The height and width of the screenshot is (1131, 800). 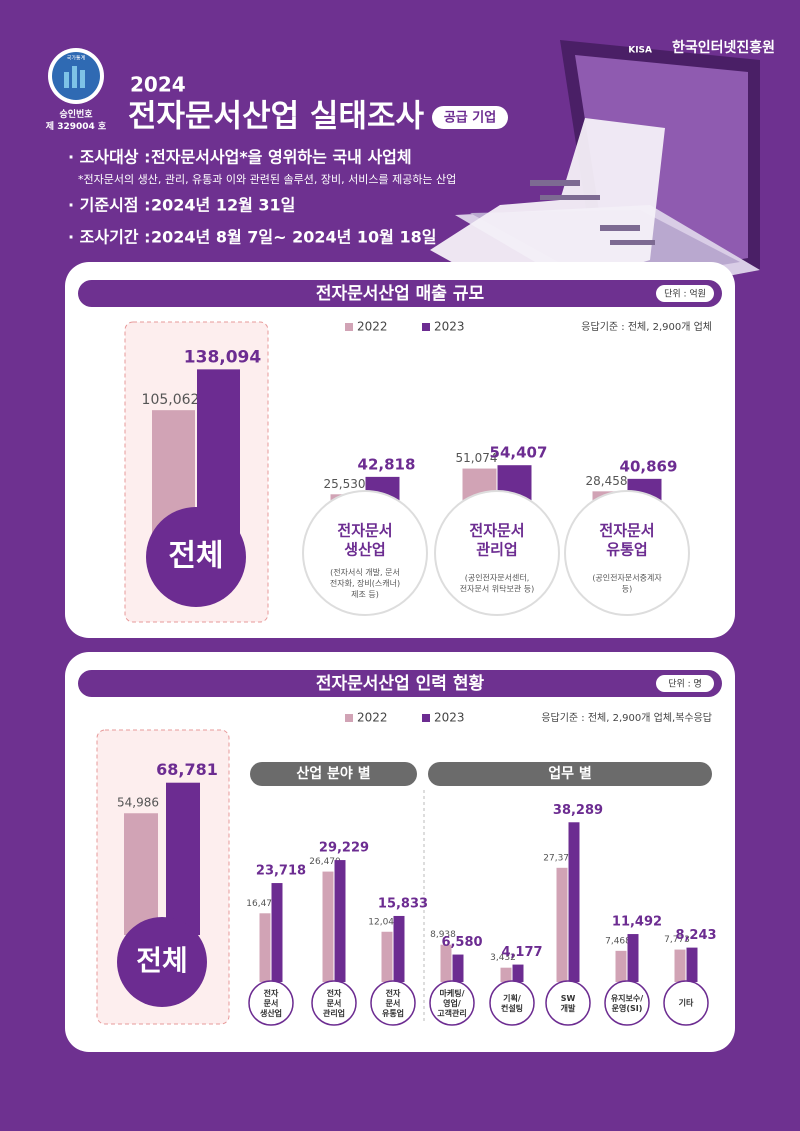 What do you see at coordinates (595, 170) in the screenshot?
I see `laptop-illustration` at bounding box center [595, 170].